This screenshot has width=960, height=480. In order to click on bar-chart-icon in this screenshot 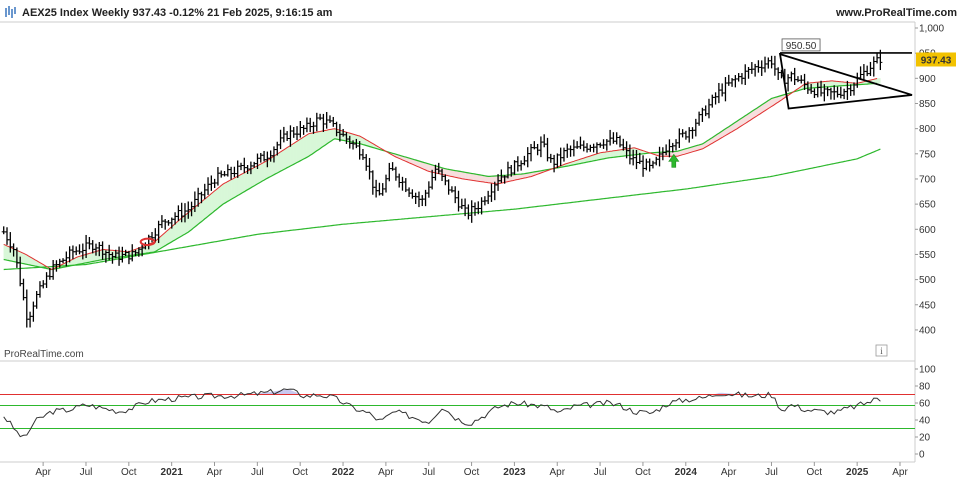, I will do `click(10, 12)`.